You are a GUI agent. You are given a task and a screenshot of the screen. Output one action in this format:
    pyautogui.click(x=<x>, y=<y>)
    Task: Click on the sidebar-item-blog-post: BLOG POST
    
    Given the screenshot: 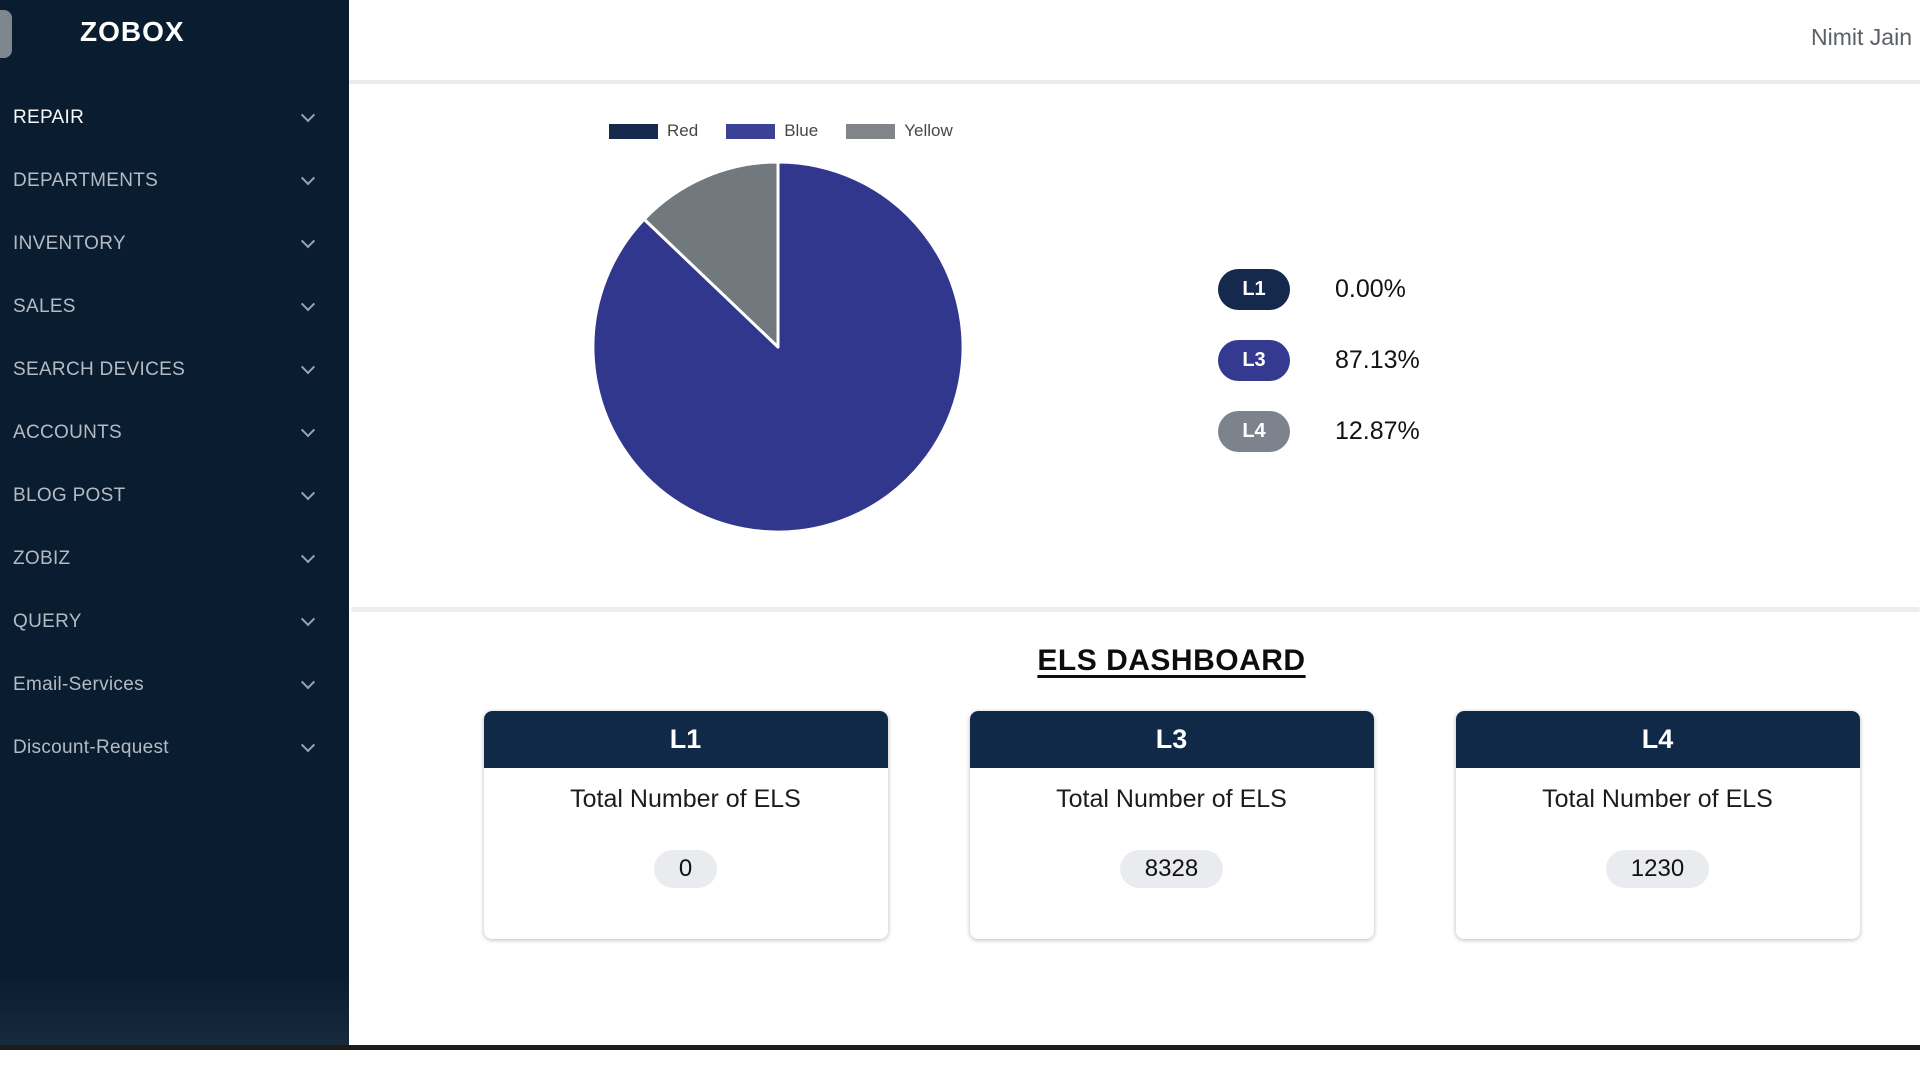 What is the action you would take?
    pyautogui.click(x=174, y=495)
    